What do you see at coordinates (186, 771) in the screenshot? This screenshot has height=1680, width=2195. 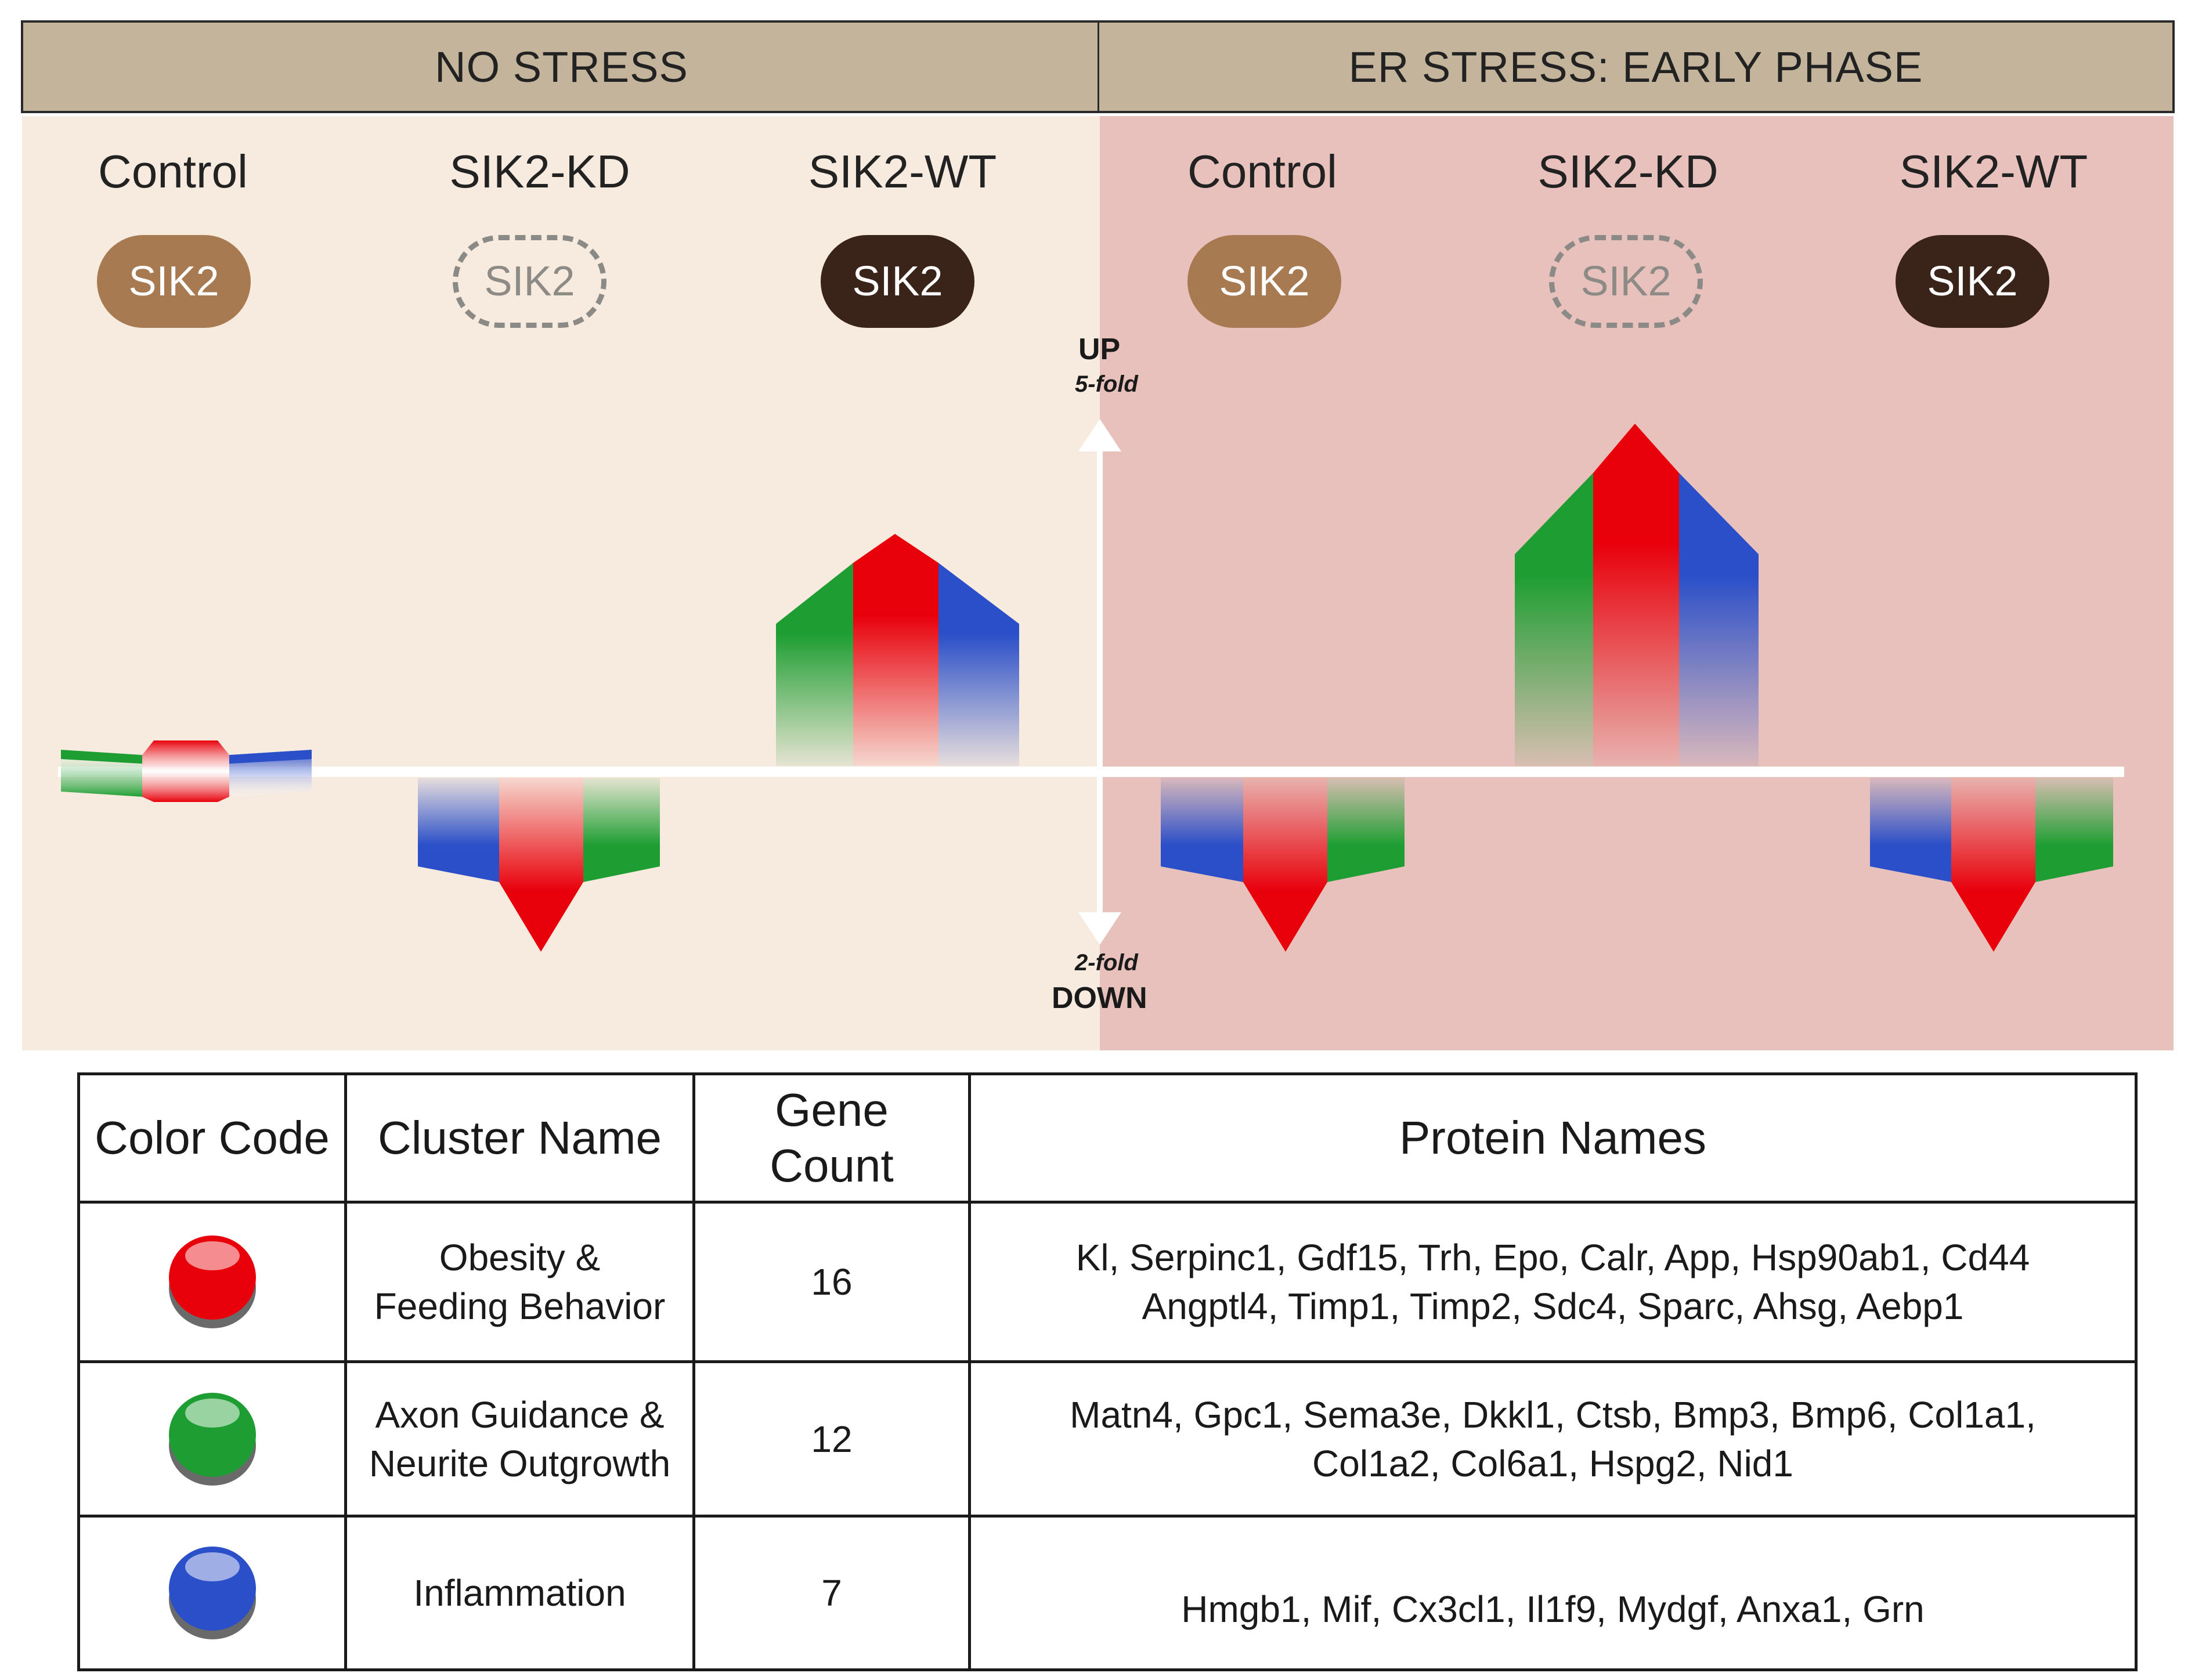 I see `marker-control-no-stress` at bounding box center [186, 771].